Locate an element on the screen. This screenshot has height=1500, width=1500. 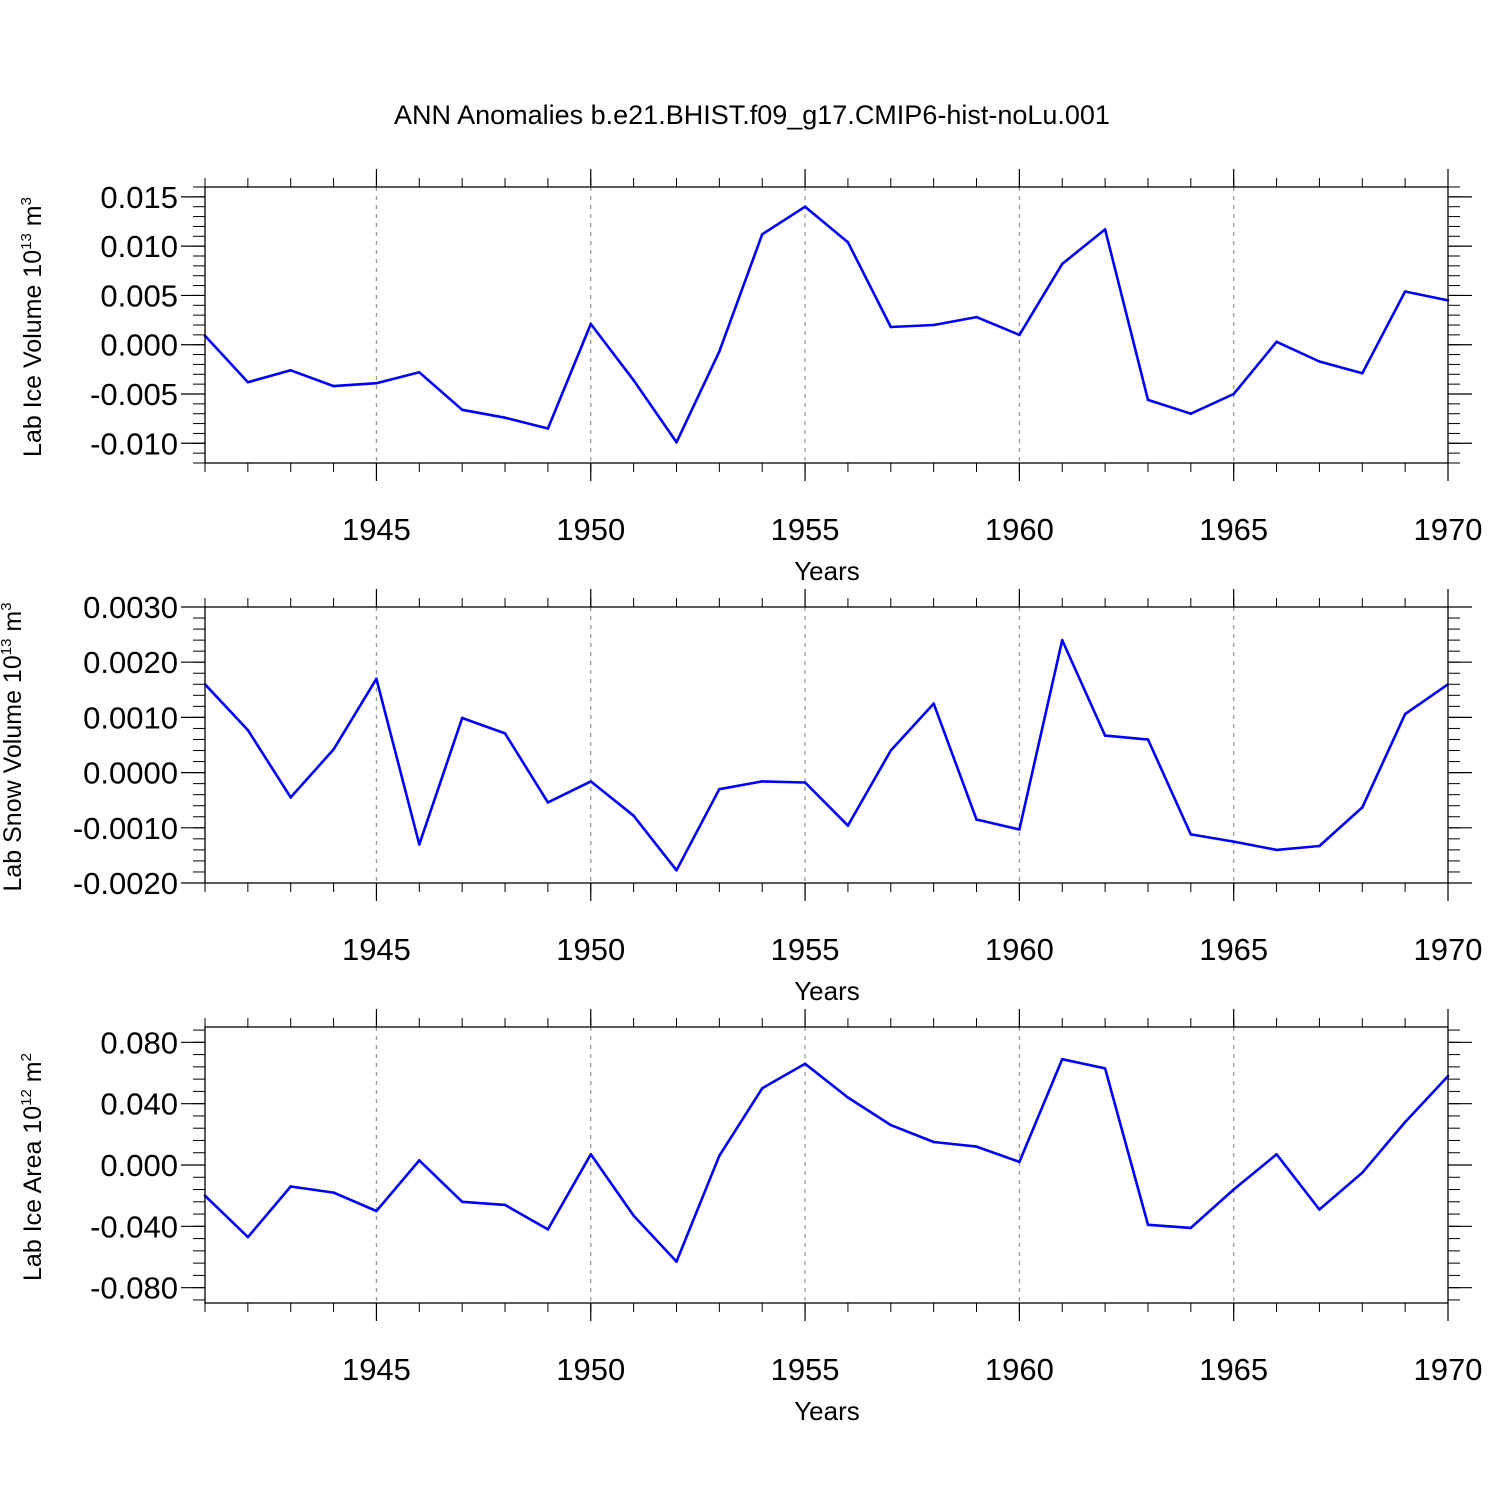
y-tick-label: 0.015 is located at coordinates (139, 197).